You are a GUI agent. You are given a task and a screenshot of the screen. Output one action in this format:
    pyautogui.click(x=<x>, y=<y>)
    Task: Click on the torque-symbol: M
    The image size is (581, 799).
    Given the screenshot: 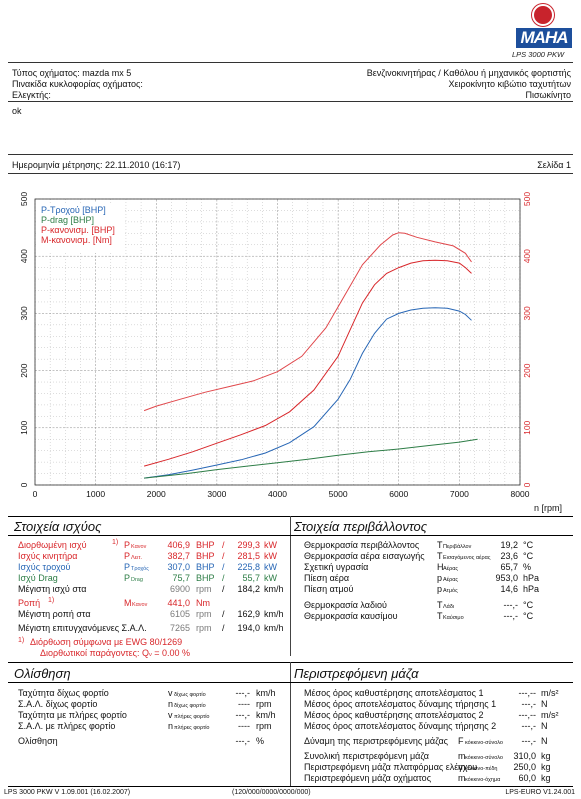 What is the action you would take?
    pyautogui.click(x=128, y=603)
    